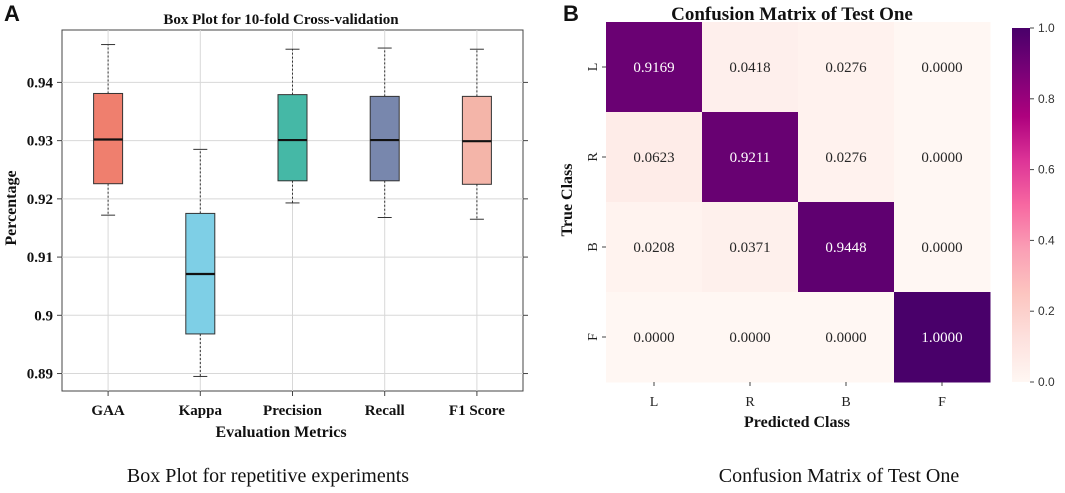  Describe the element at coordinates (1021, 205) in the screenshot. I see `colorbar` at that location.